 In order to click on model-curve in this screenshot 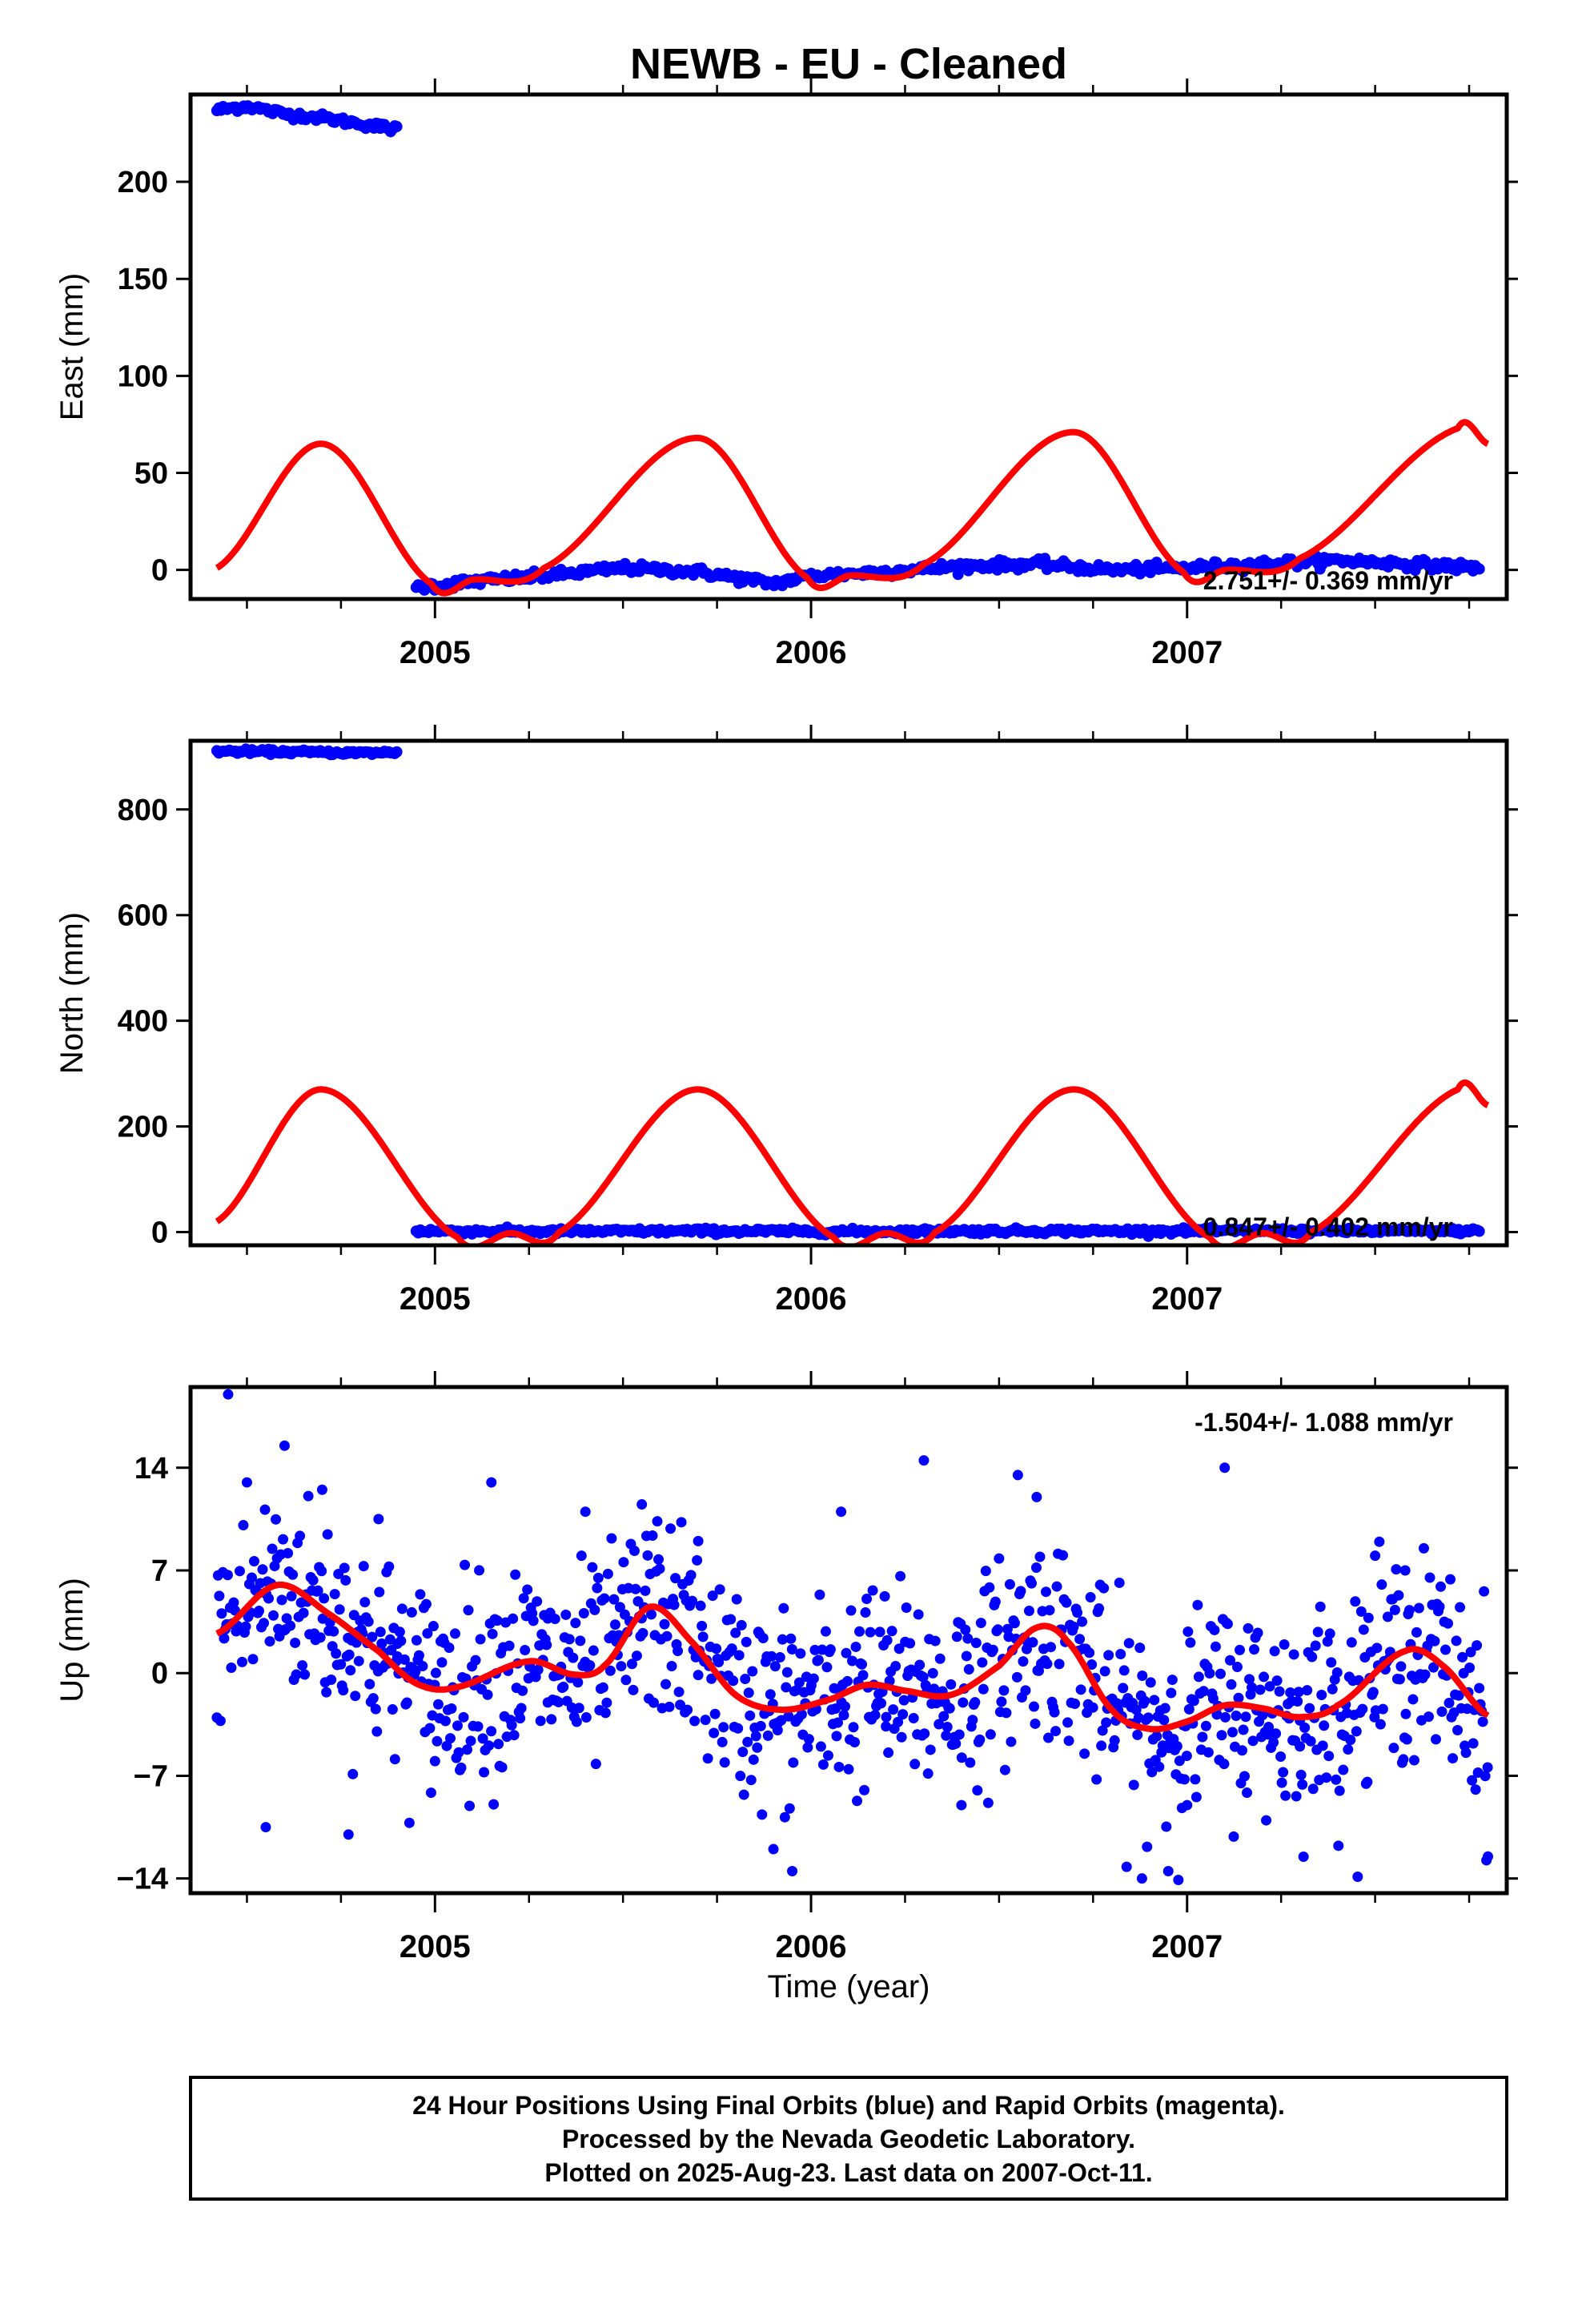, I will do `click(852, 1162)`.